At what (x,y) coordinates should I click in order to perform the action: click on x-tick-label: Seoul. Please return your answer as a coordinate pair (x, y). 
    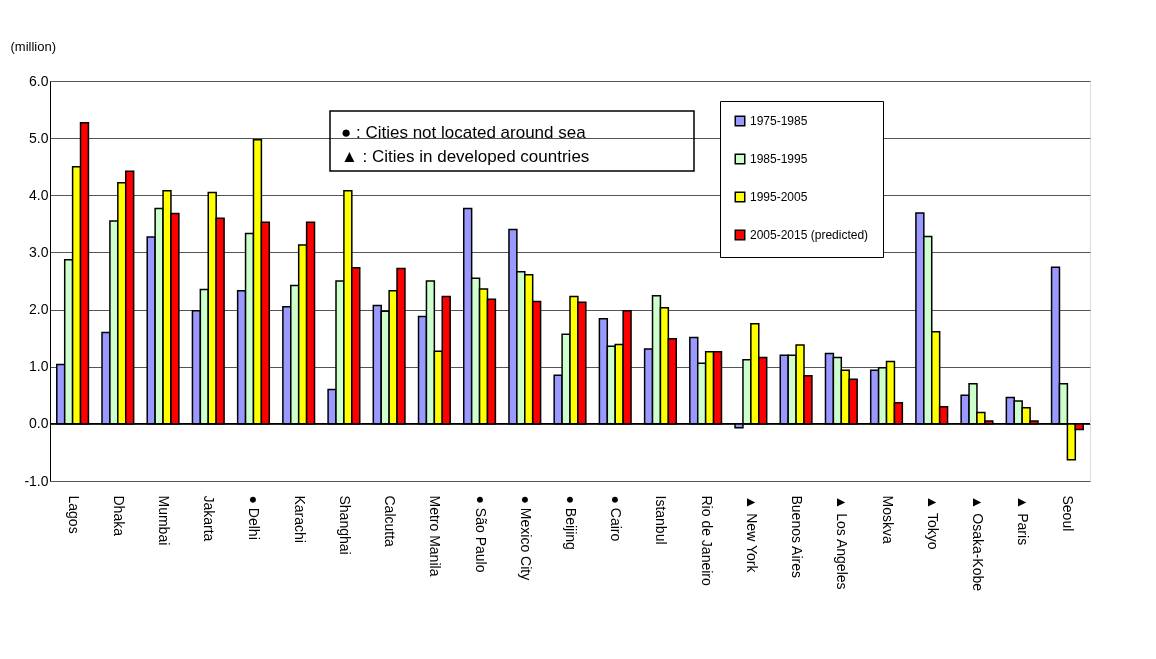
    Looking at the image, I should click on (1068, 513).